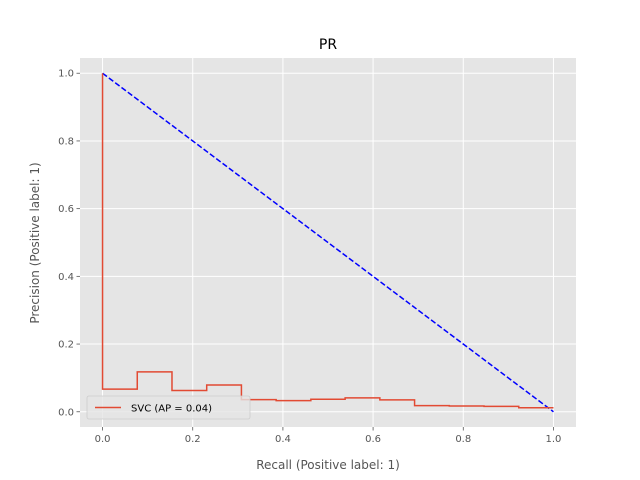 Image resolution: width=640 pixels, height=480 pixels. Describe the element at coordinates (66, 412) in the screenshot. I see `y-tick-label: 0.0` at that location.